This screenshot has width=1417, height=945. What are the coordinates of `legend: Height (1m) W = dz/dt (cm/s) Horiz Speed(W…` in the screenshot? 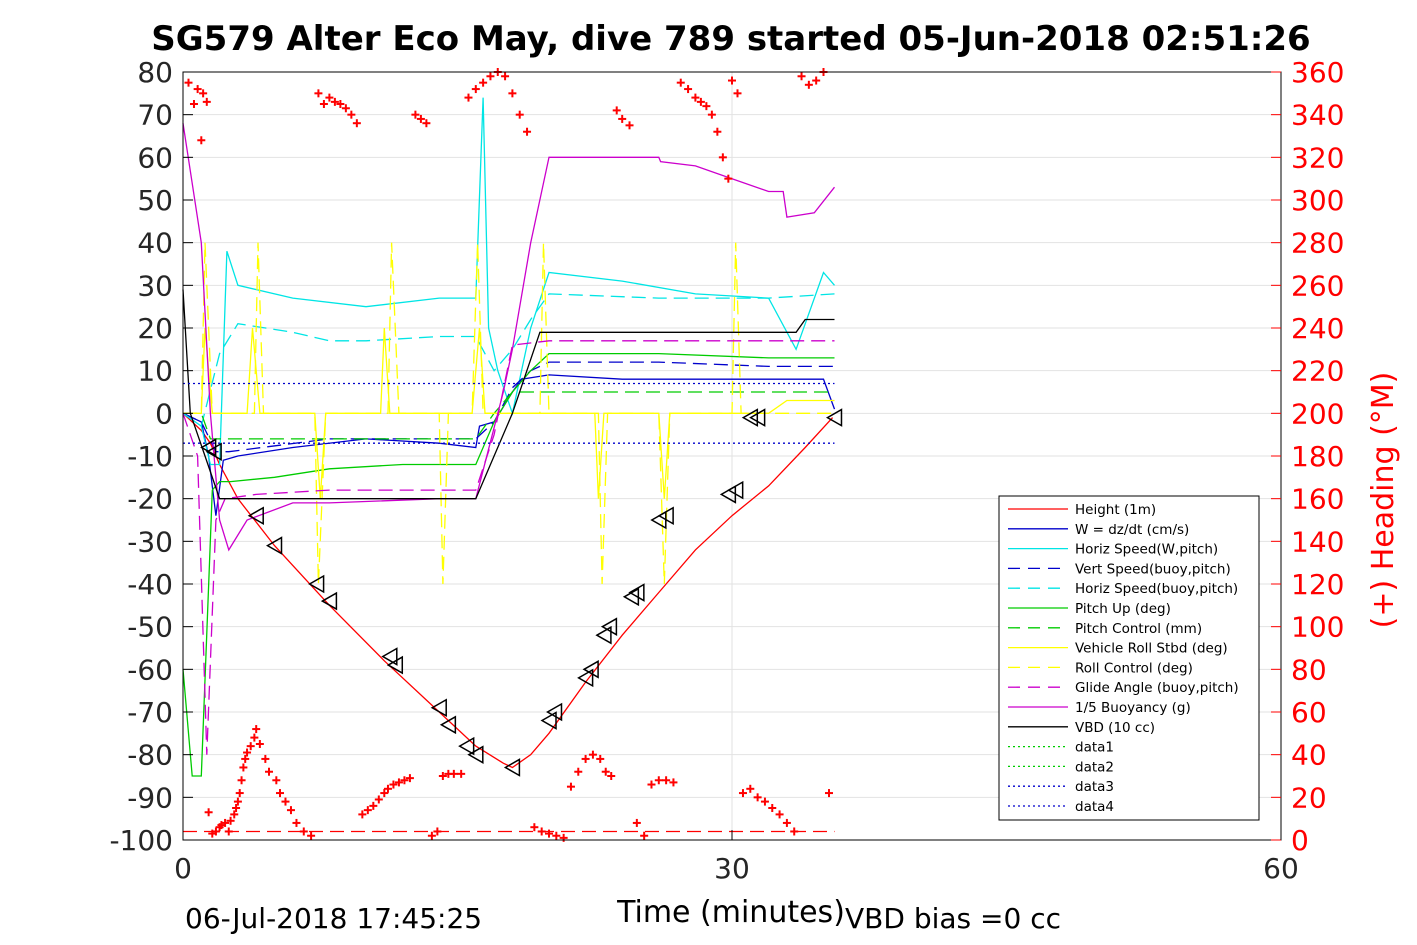 It's located at (1129, 658).